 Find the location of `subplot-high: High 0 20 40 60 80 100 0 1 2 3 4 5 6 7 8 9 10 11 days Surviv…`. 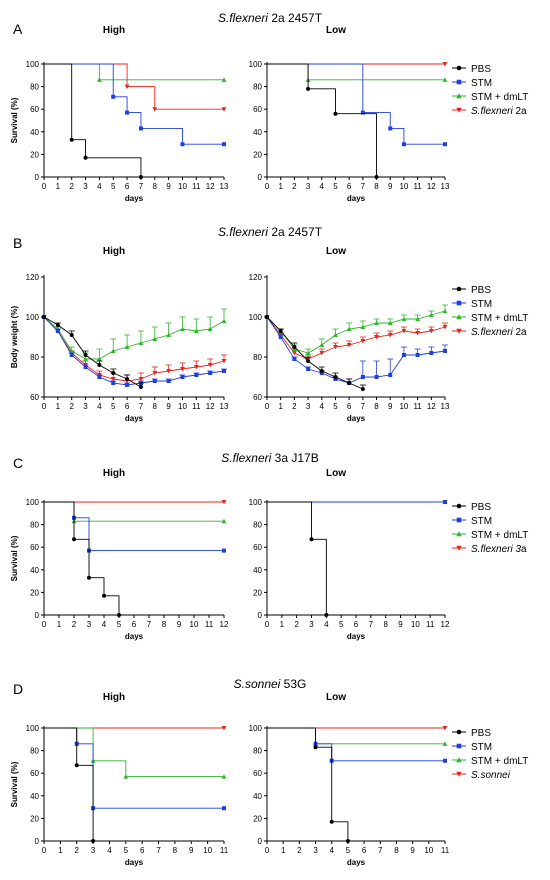

subplot-high: High 0 20 40 60 80 100 0 1 2 3 4 5 6 7 8 9 10 11 days Surviv… is located at coordinates (119, 779).